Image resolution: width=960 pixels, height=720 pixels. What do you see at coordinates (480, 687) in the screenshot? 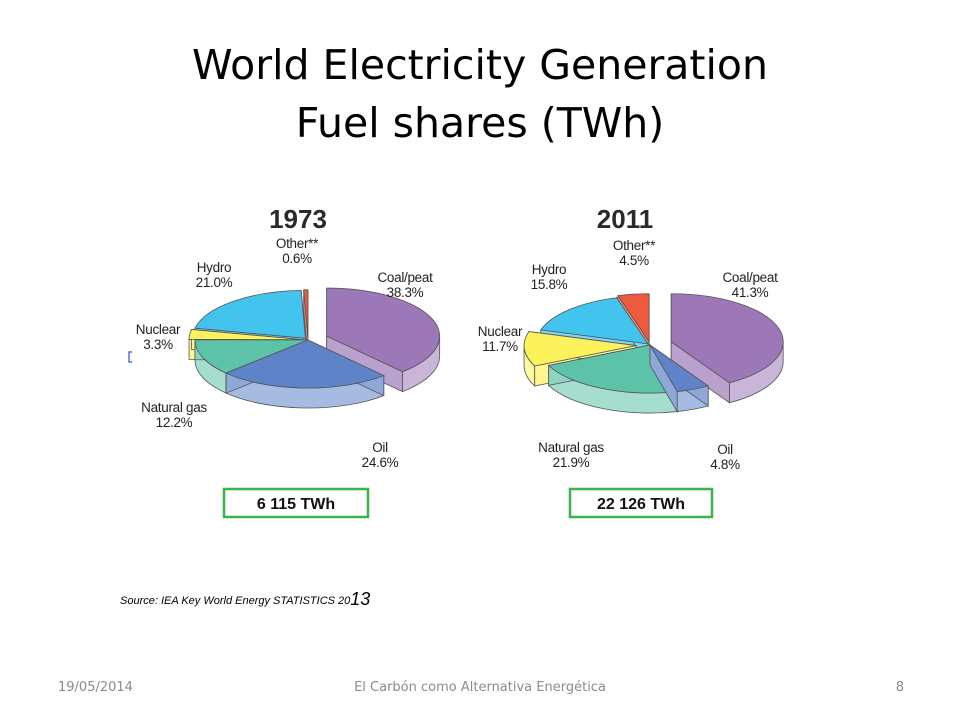
I see `footer-title: El Carbón como Alternativa Energética` at bounding box center [480, 687].